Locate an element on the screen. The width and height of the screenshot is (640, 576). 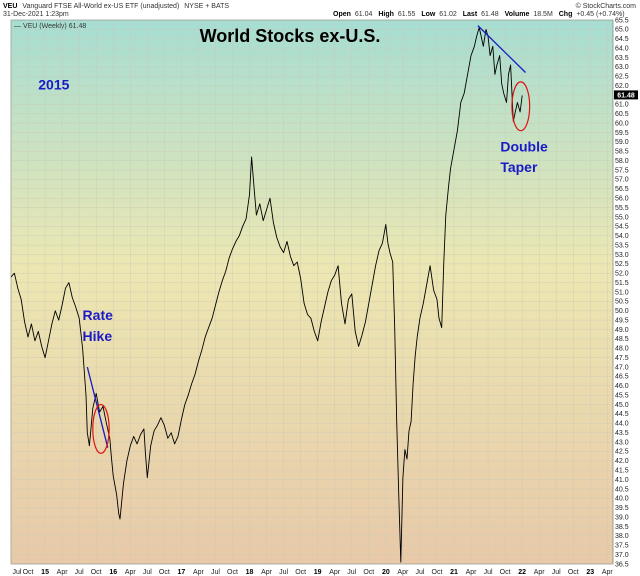
last-label: Last is located at coordinates (470, 14).